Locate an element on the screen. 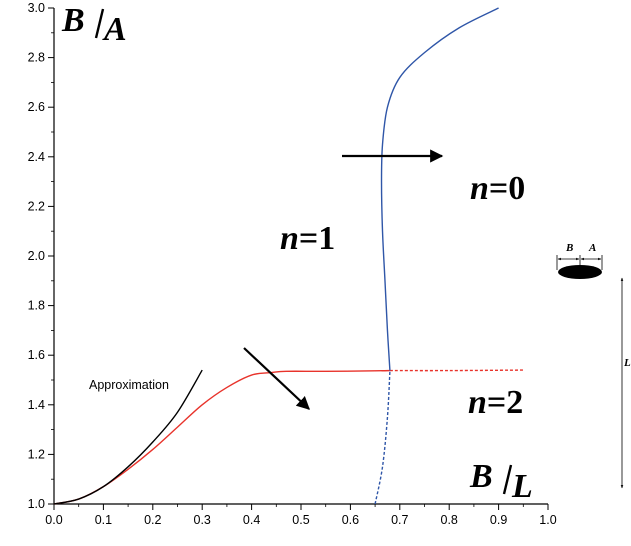  x-axis-title-main: B is located at coordinates (481, 476).